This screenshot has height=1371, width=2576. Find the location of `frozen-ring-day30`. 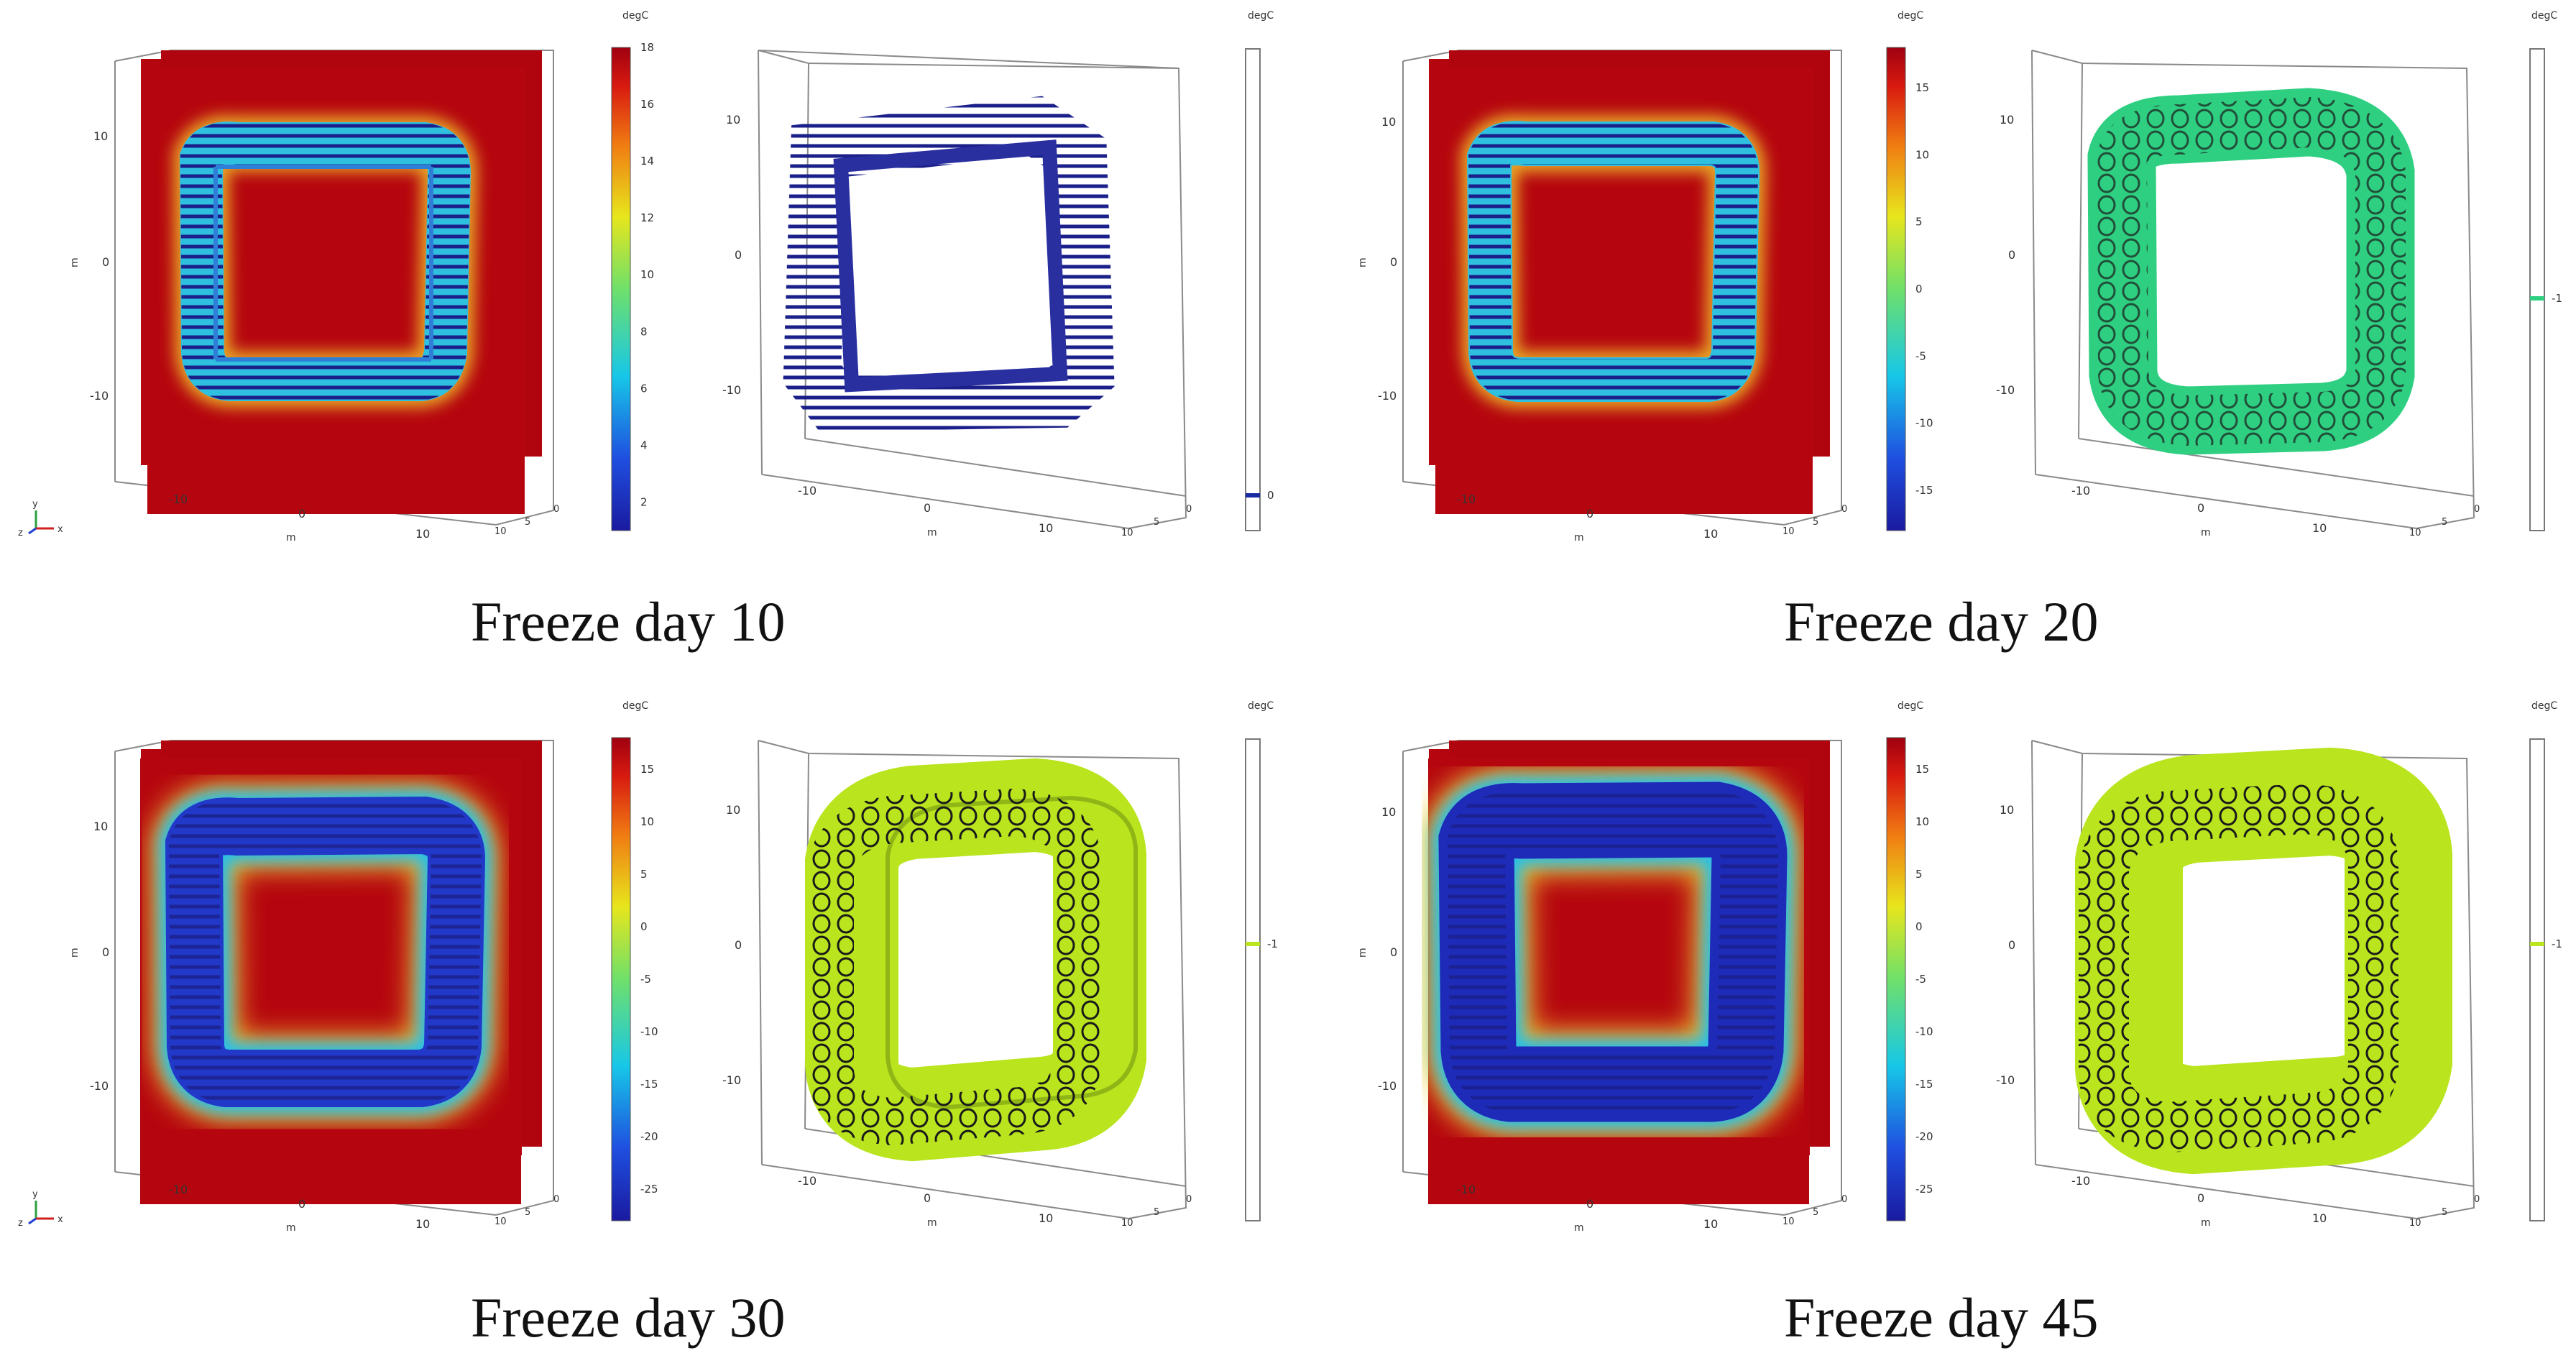

frozen-ring-day30 is located at coordinates (325, 951).